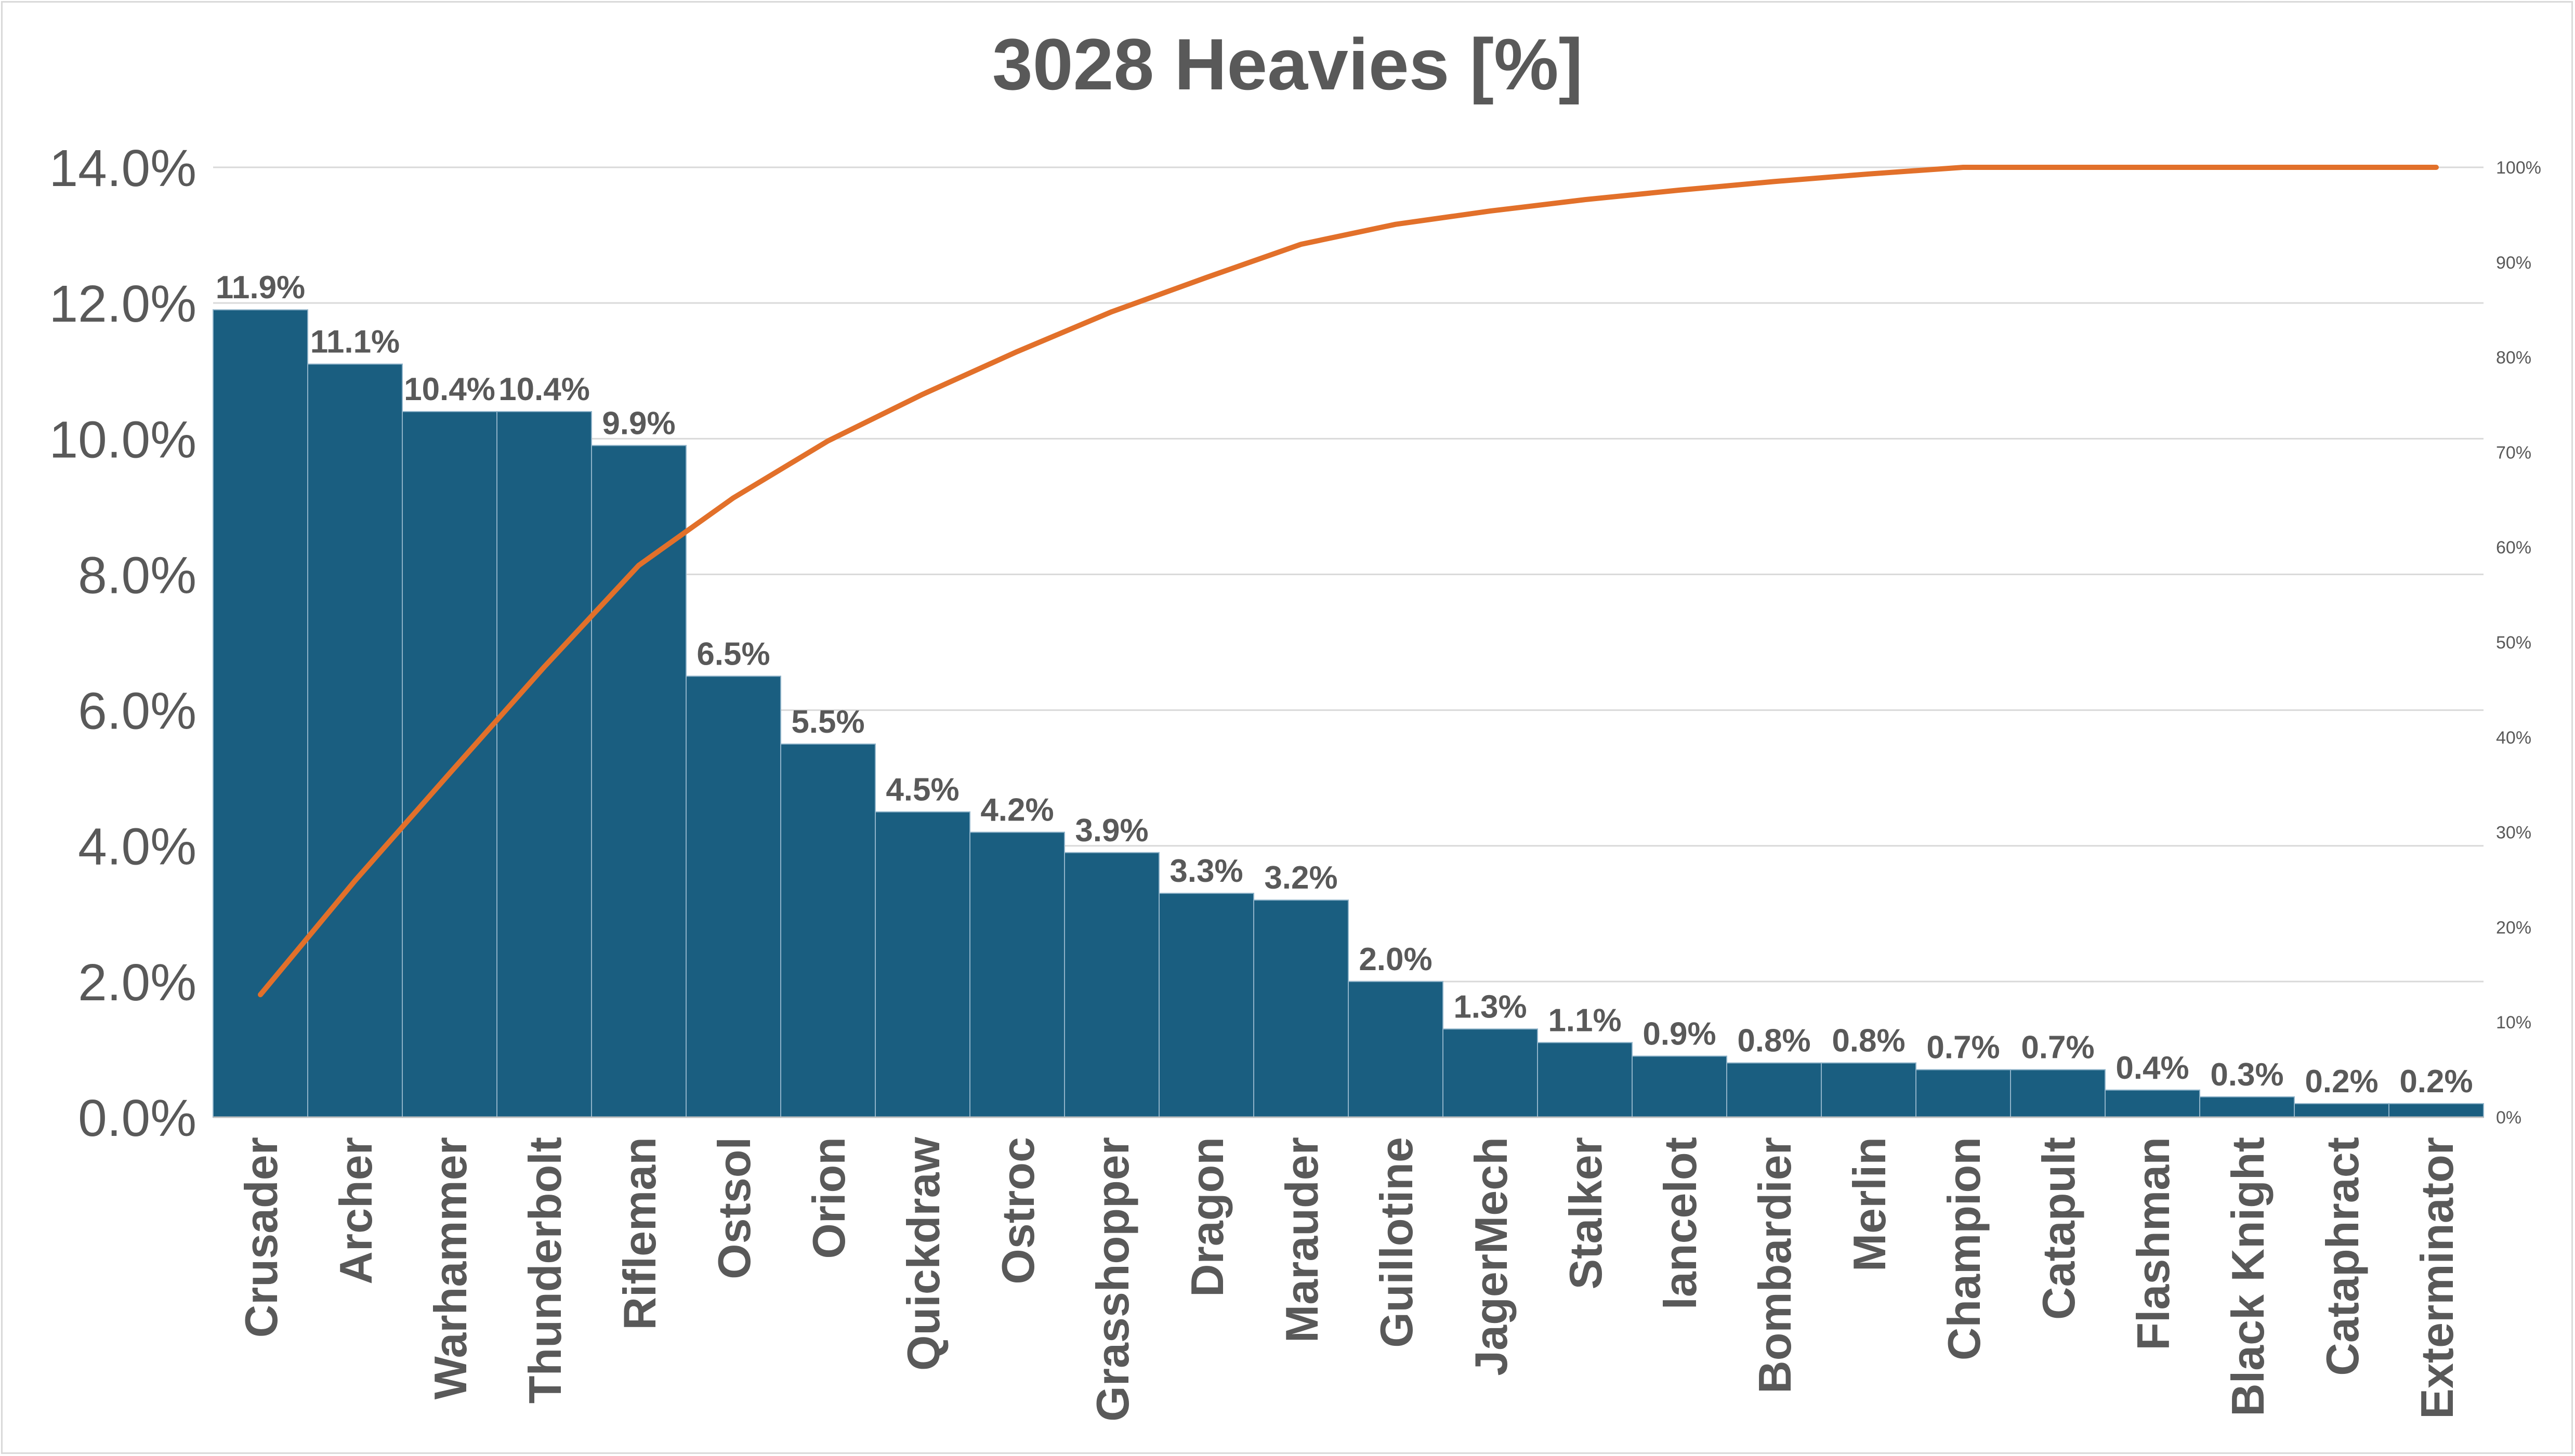  Describe the element at coordinates (137, 575) in the screenshot. I see `y-tick-label: 8.0%` at that location.